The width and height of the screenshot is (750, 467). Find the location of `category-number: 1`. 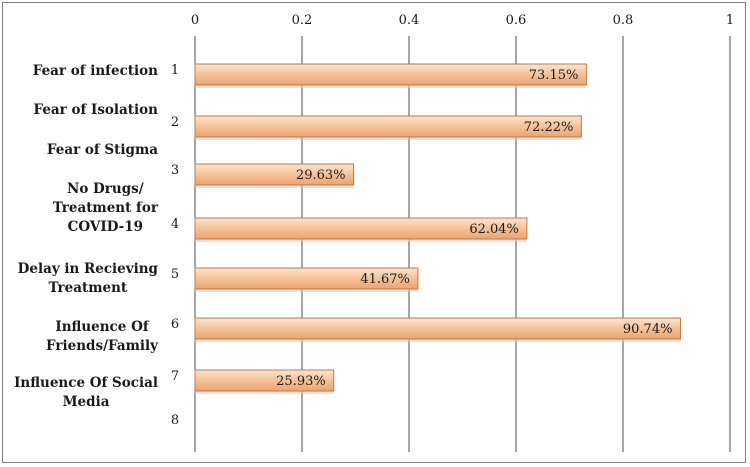

category-number: 1 is located at coordinates (175, 70).